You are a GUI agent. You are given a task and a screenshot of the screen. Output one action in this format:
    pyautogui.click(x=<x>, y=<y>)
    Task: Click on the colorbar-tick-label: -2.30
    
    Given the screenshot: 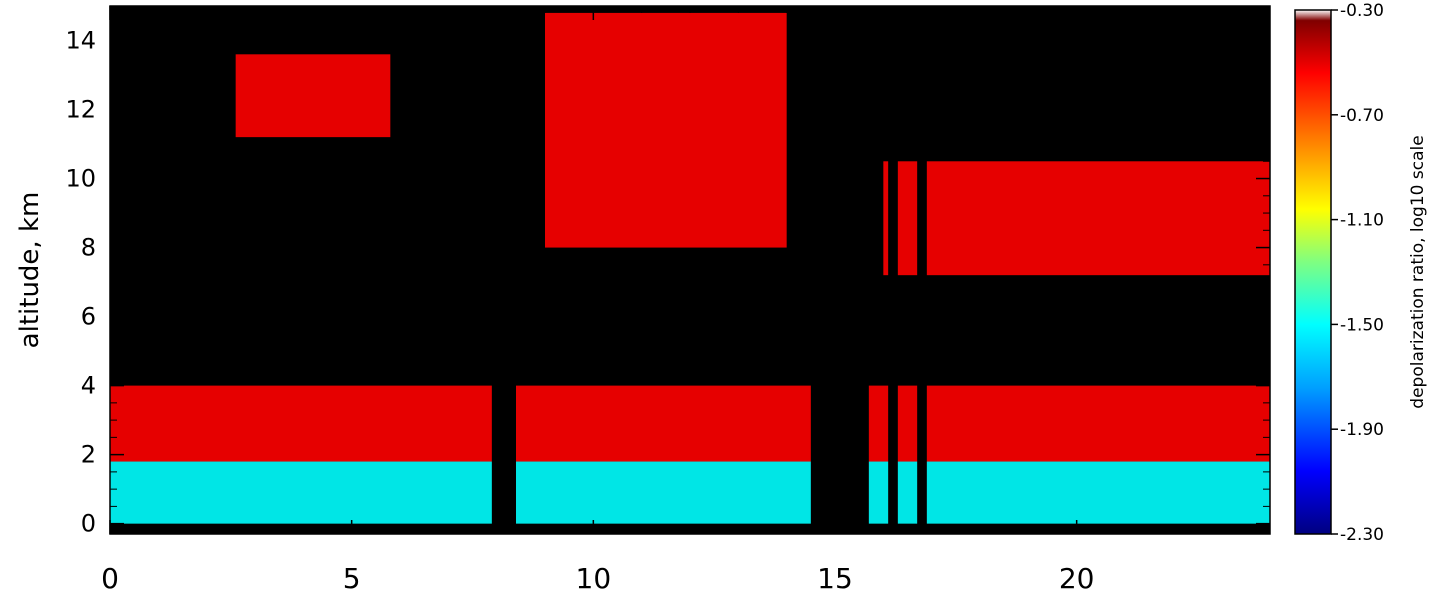 What is the action you would take?
    pyautogui.click(x=1362, y=535)
    